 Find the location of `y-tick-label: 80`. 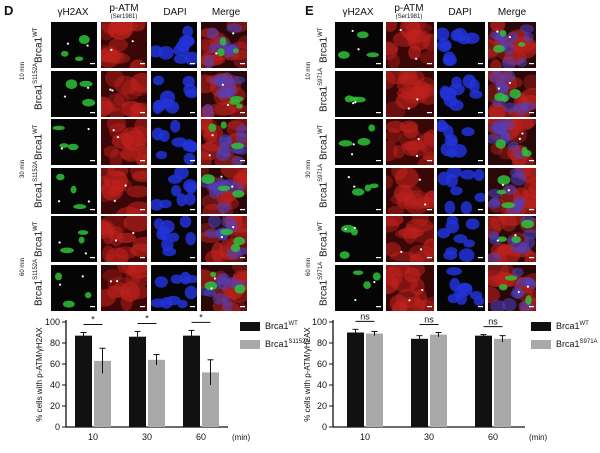

y-tick-label: 80 is located at coordinates (55, 343).